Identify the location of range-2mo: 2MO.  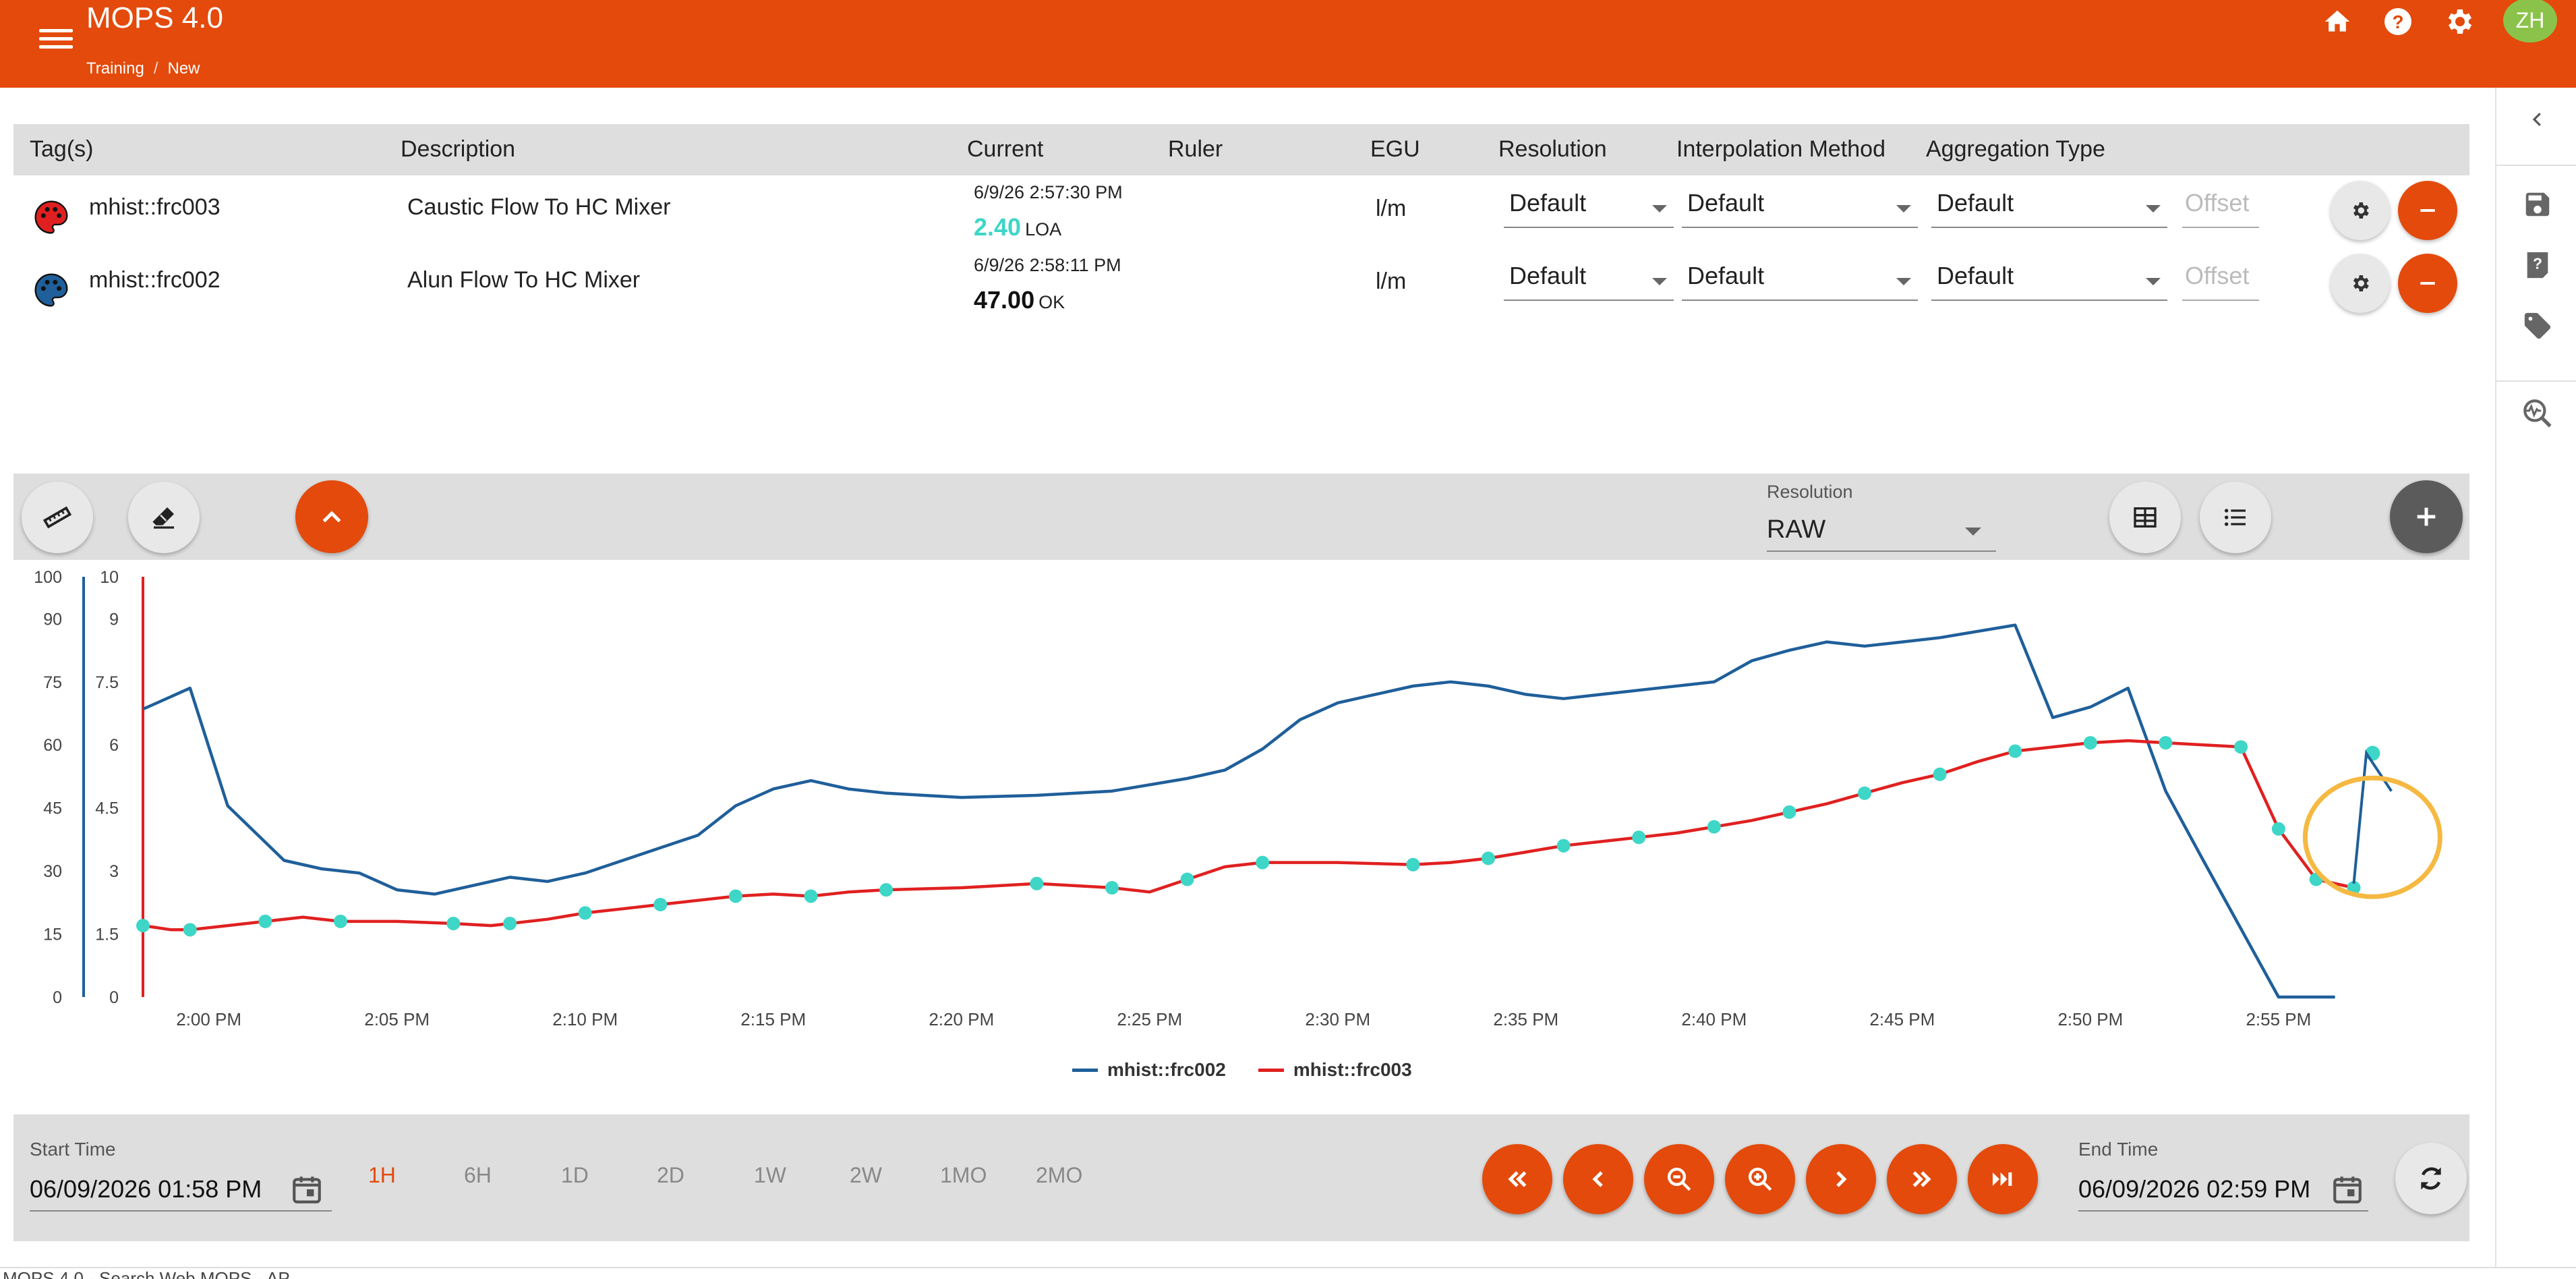
(1060, 1175).